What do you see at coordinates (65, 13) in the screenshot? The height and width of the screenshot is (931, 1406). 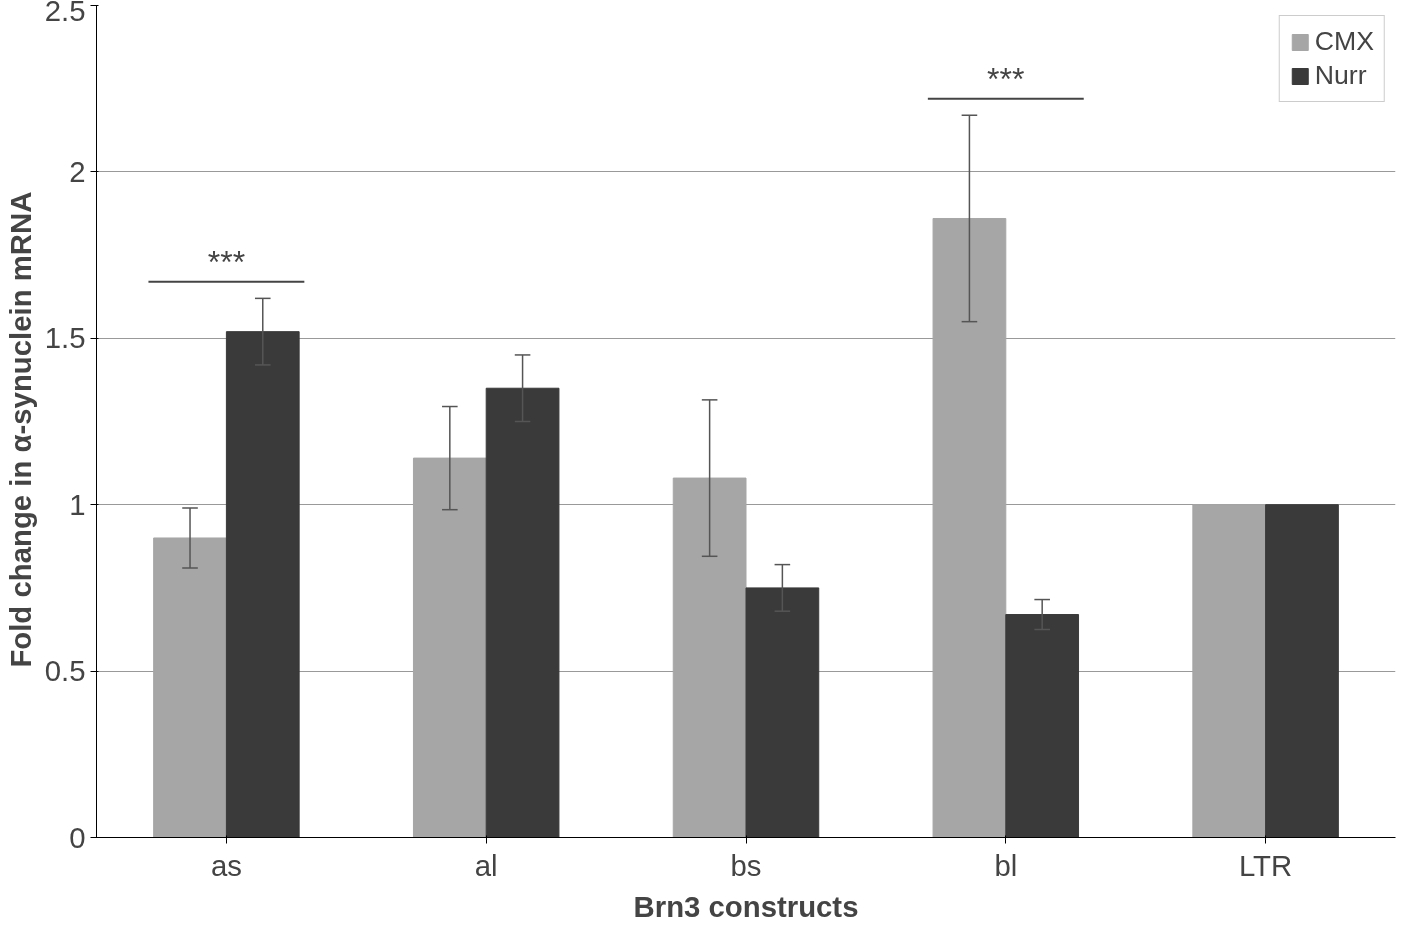 I see `y-tick-label: 2.5` at bounding box center [65, 13].